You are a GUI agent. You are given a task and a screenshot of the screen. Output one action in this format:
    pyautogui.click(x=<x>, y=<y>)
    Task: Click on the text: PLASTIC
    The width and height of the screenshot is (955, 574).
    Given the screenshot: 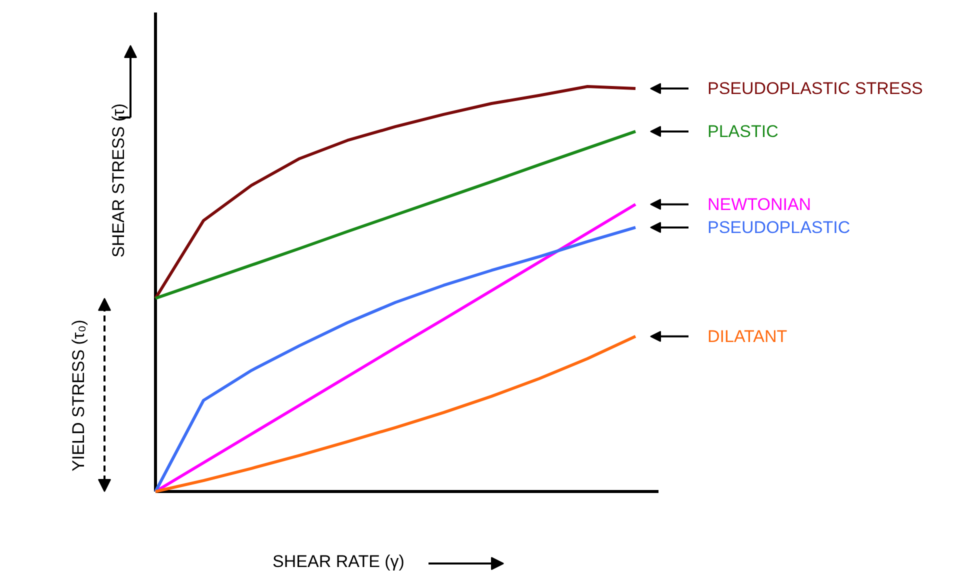 What is the action you would take?
    pyautogui.click(x=743, y=131)
    